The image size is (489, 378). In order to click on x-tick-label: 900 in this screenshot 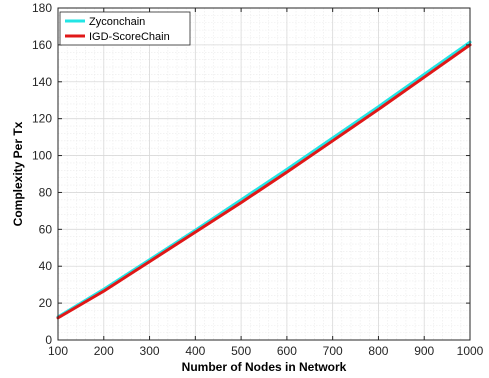, I will do `click(424, 351)`.